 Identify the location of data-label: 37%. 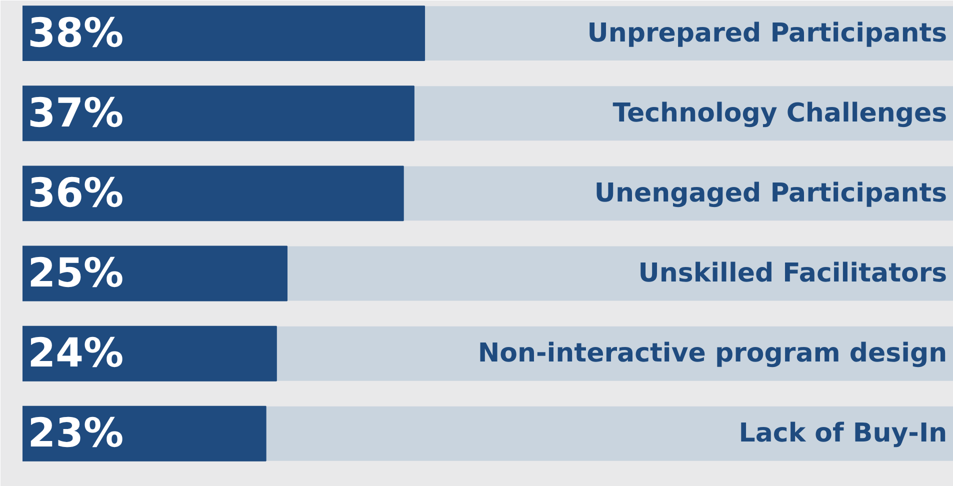
(76, 113).